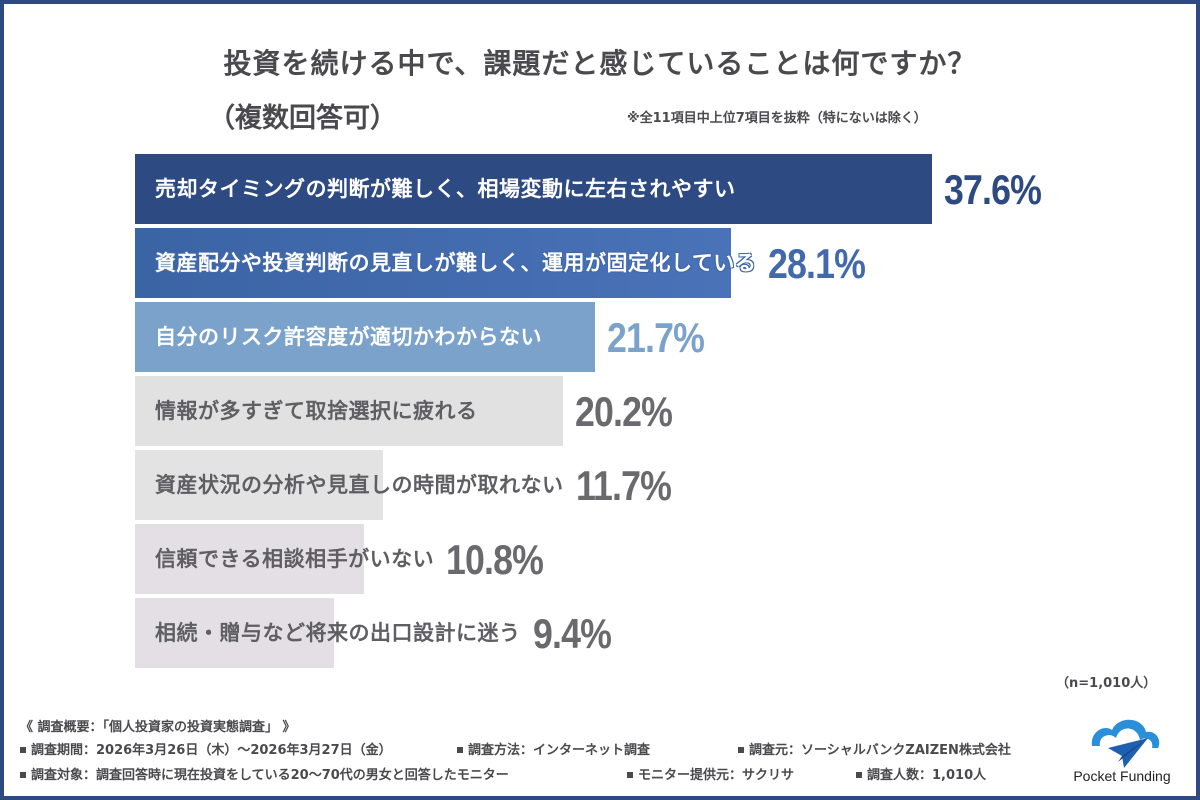 The image size is (1200, 800). I want to click on bar-row: 信頼できる相談相手がいない 10.8%, so click(635, 559).